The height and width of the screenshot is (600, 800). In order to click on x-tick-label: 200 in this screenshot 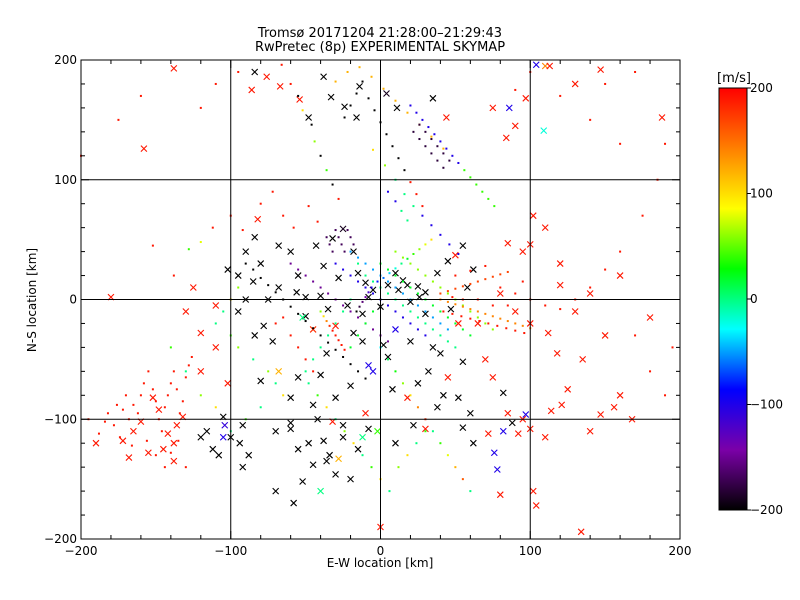, I will do `click(680, 551)`.